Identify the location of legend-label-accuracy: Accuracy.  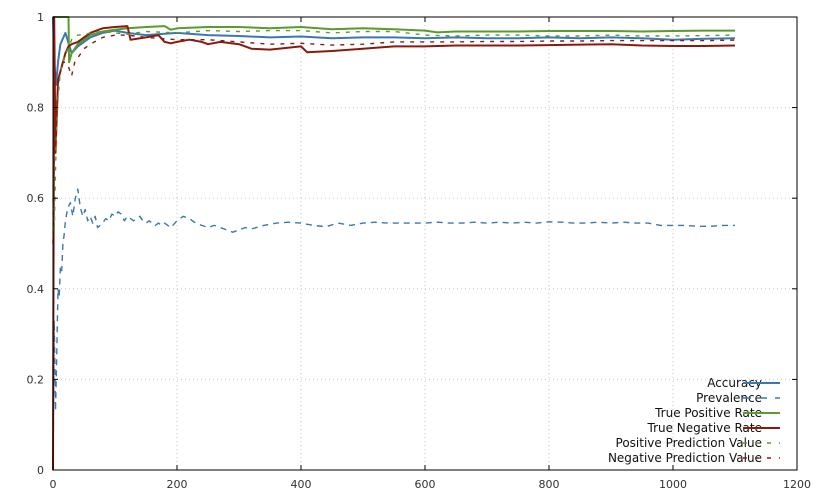
(734, 383).